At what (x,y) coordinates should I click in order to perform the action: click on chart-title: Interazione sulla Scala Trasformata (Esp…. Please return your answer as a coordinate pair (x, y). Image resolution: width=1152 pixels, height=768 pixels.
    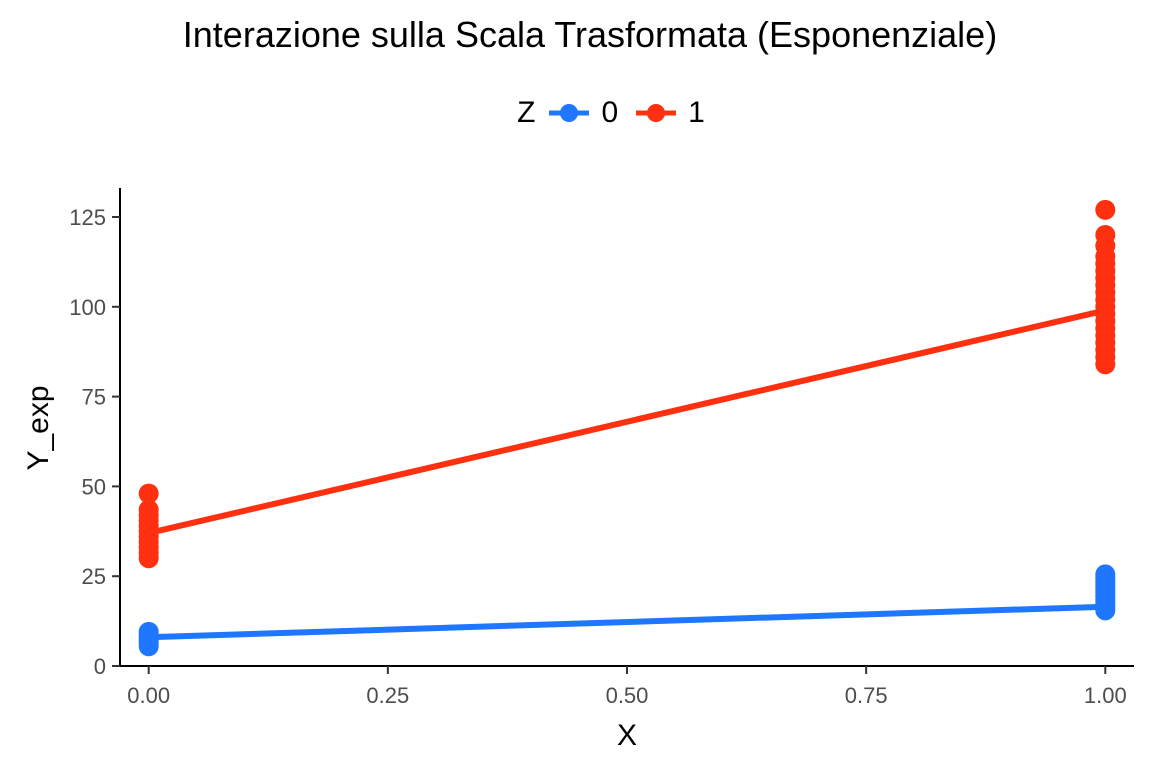
    Looking at the image, I should click on (590, 34).